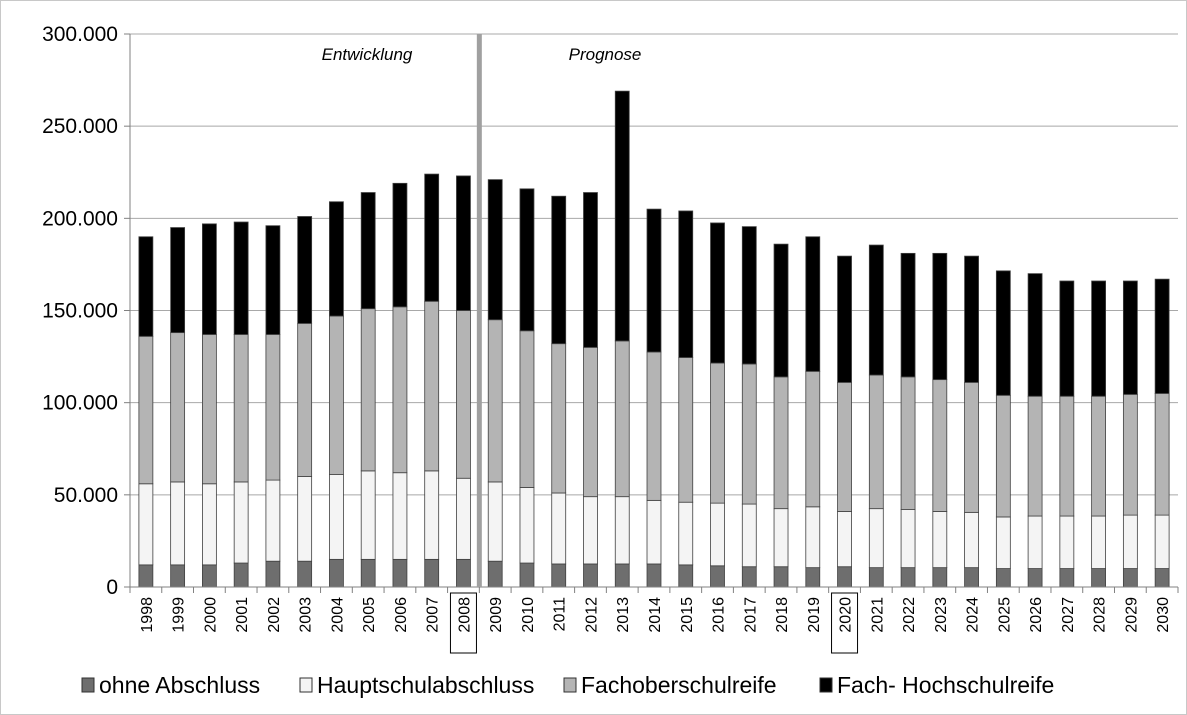 This screenshot has height=715, width=1187. What do you see at coordinates (814, 615) in the screenshot?
I see `x-tick-label: 2019` at bounding box center [814, 615].